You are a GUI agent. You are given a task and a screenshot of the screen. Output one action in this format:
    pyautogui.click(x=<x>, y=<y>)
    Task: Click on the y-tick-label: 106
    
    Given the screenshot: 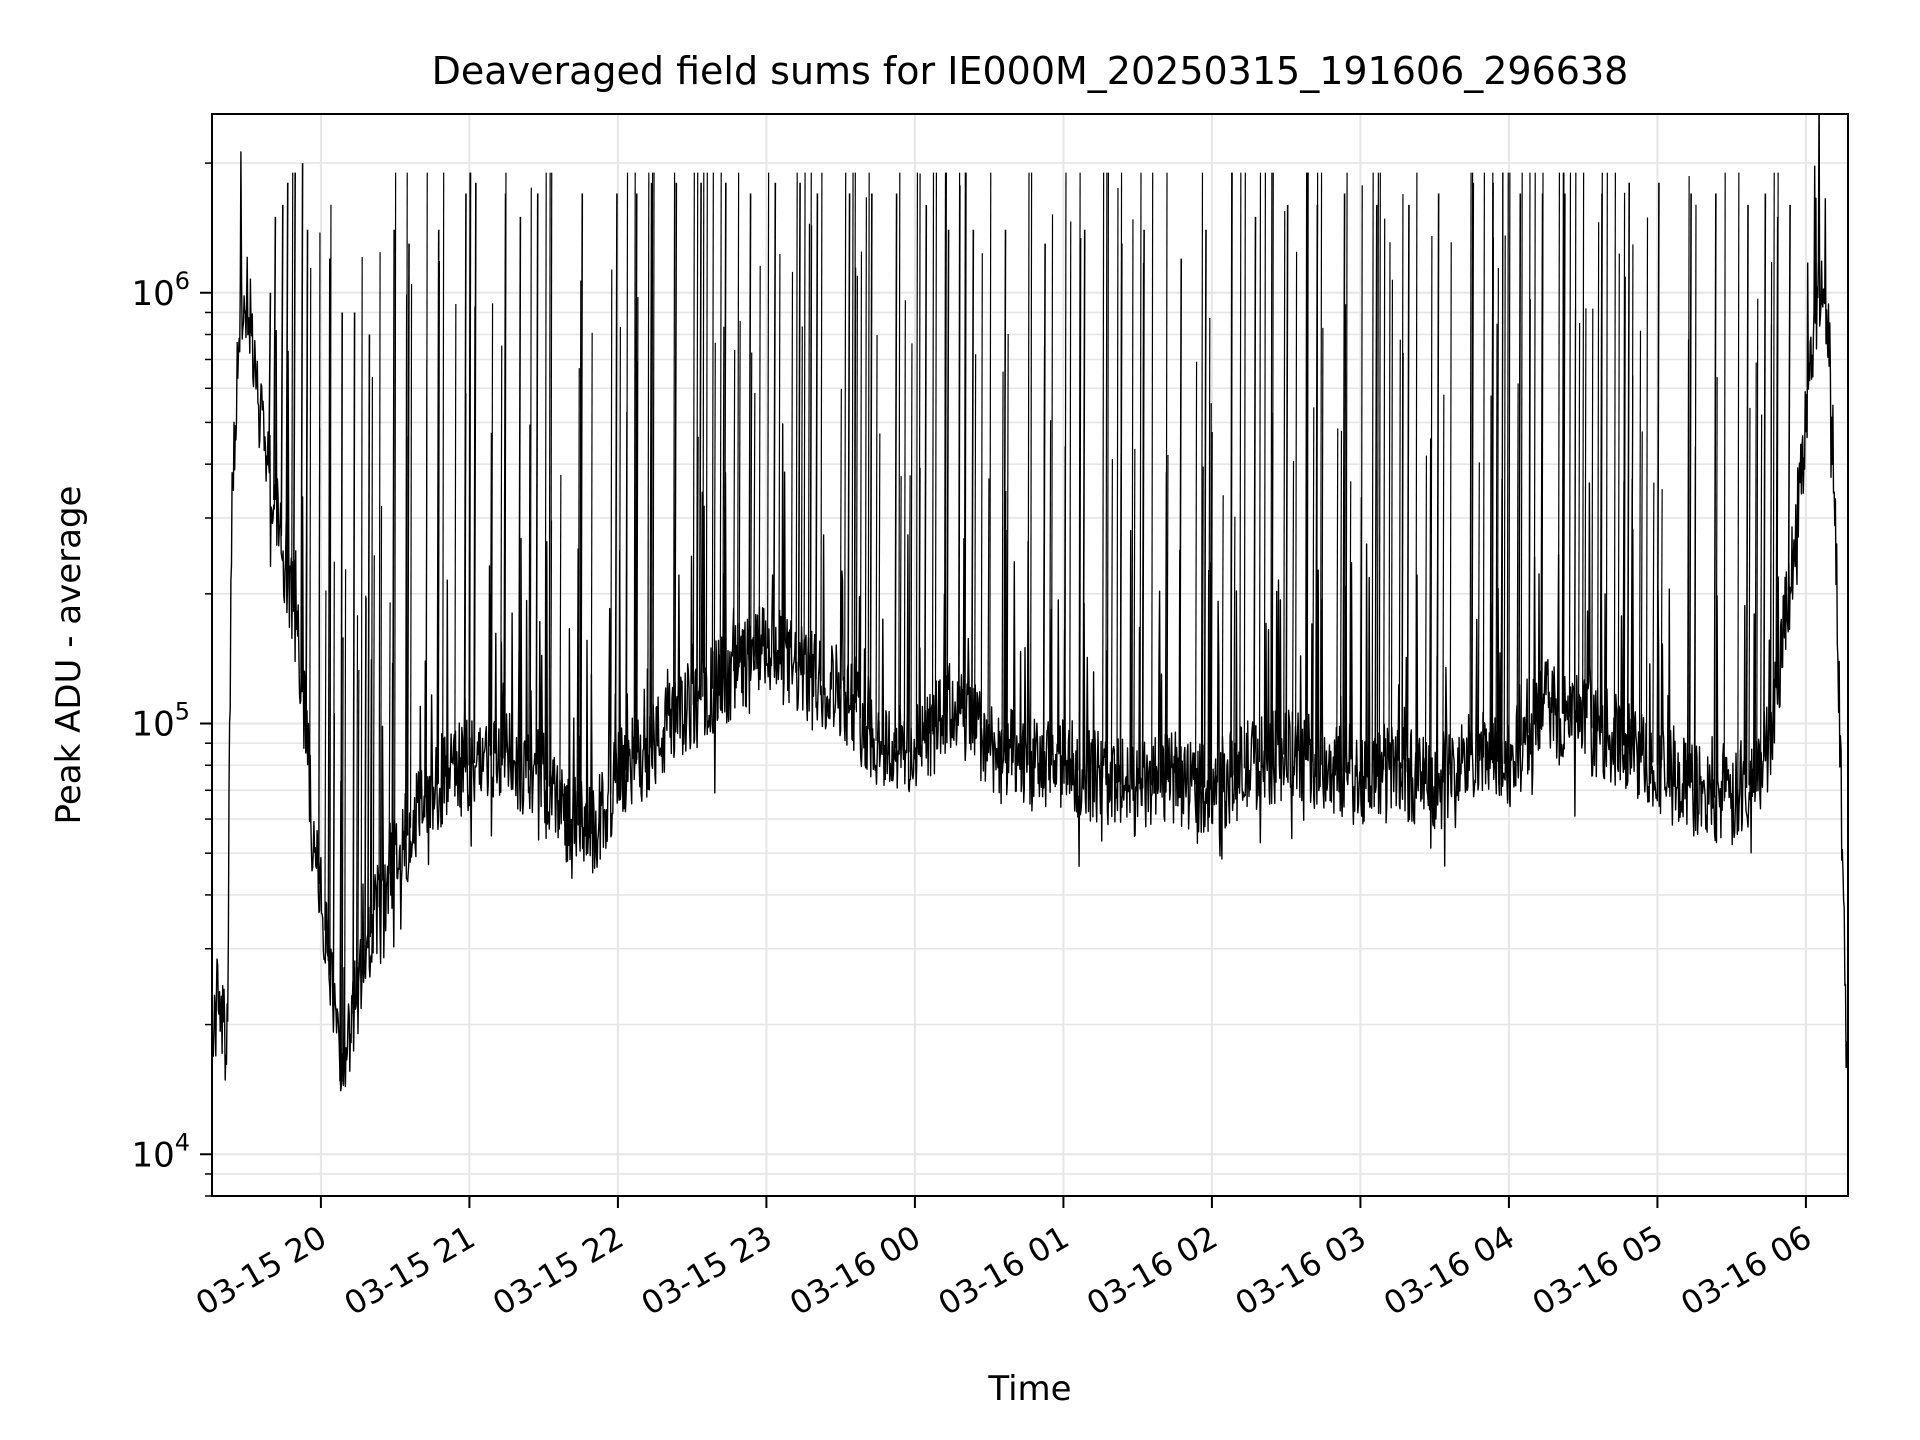 What is the action you would take?
    pyautogui.click(x=160, y=290)
    